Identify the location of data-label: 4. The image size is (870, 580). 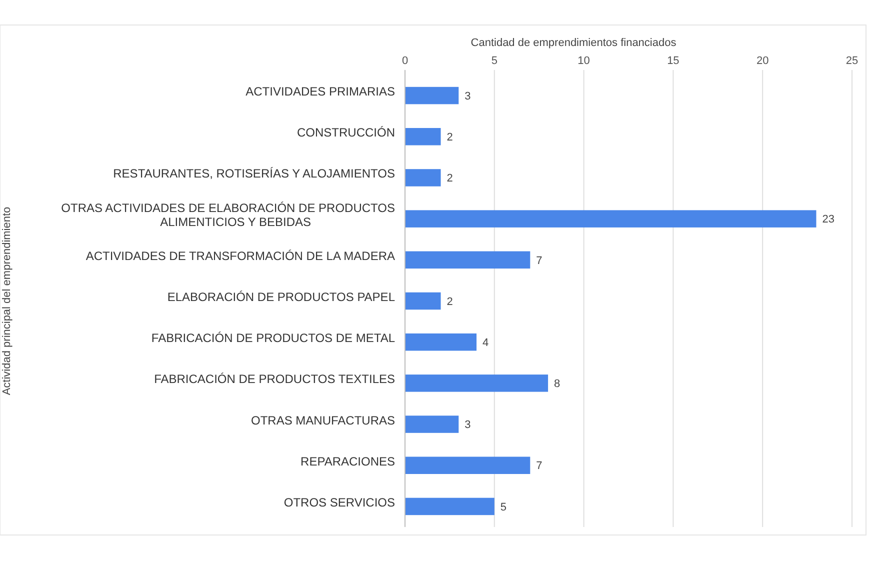
(485, 342).